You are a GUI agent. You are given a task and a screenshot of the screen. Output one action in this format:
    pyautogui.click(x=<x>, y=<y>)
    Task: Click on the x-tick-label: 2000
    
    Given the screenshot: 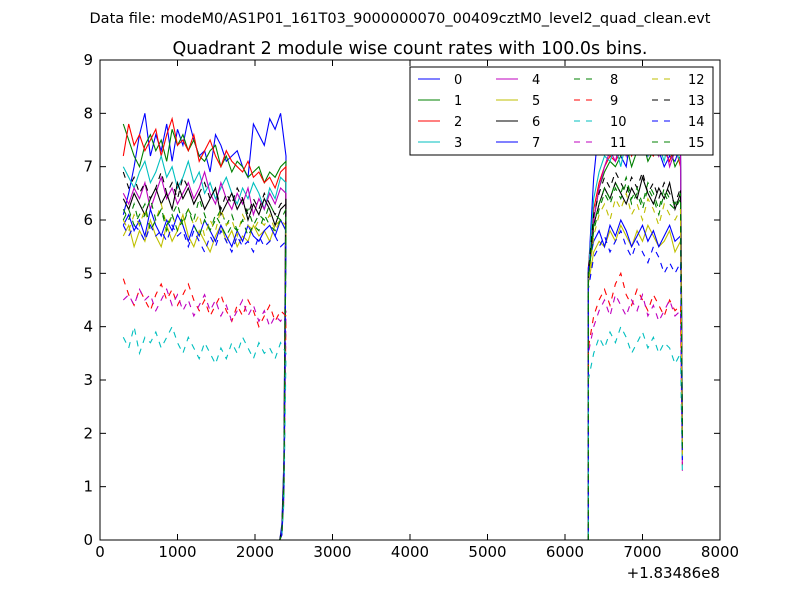 What is the action you would take?
    pyautogui.click(x=255, y=552)
    